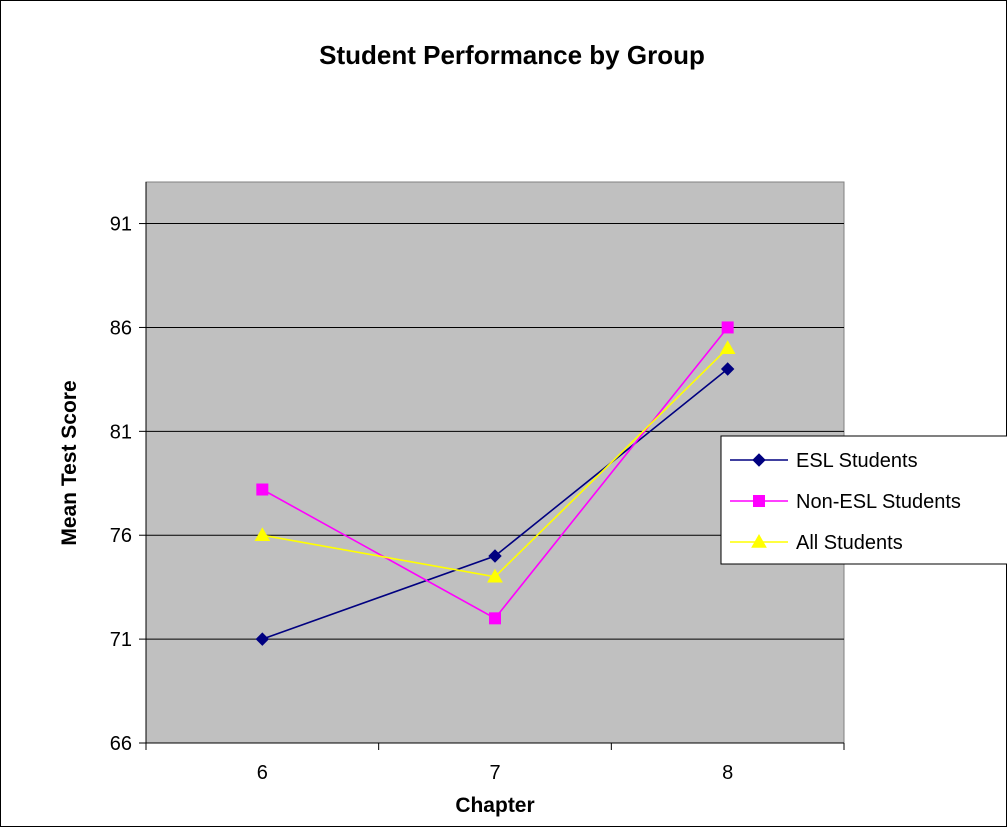 The width and height of the screenshot is (1007, 832). Describe the element at coordinates (121, 432) in the screenshot. I see `y-tick-label: 81` at that location.